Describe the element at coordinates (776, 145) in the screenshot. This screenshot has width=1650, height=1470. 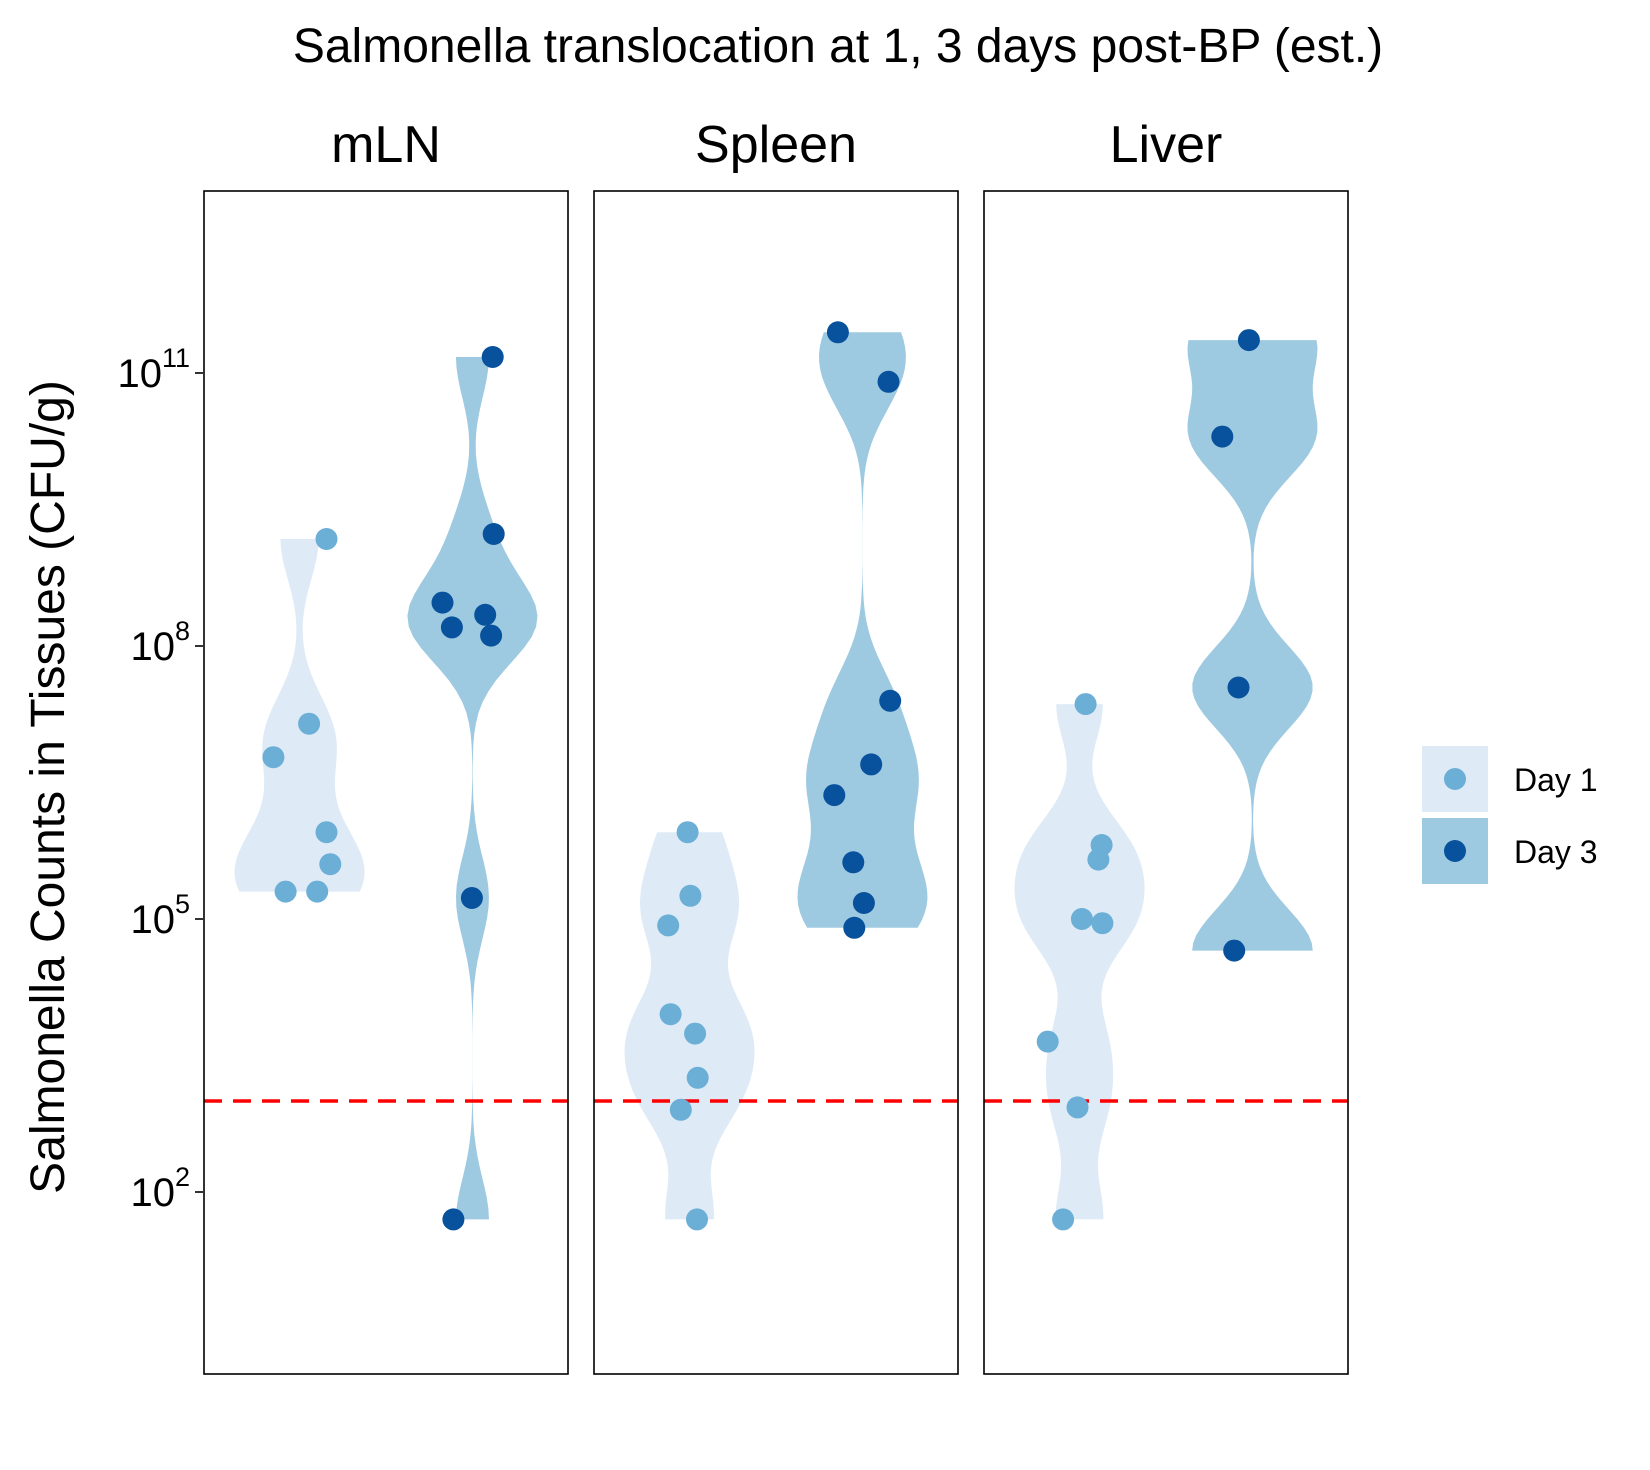
I see `panel-label-spleen: Spleen` at that location.